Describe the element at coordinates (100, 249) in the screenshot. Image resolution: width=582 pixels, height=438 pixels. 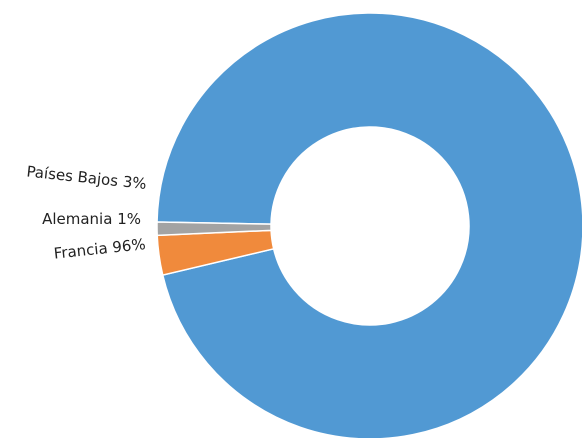
I see `slice-label-francia: Francia 96%` at that location.